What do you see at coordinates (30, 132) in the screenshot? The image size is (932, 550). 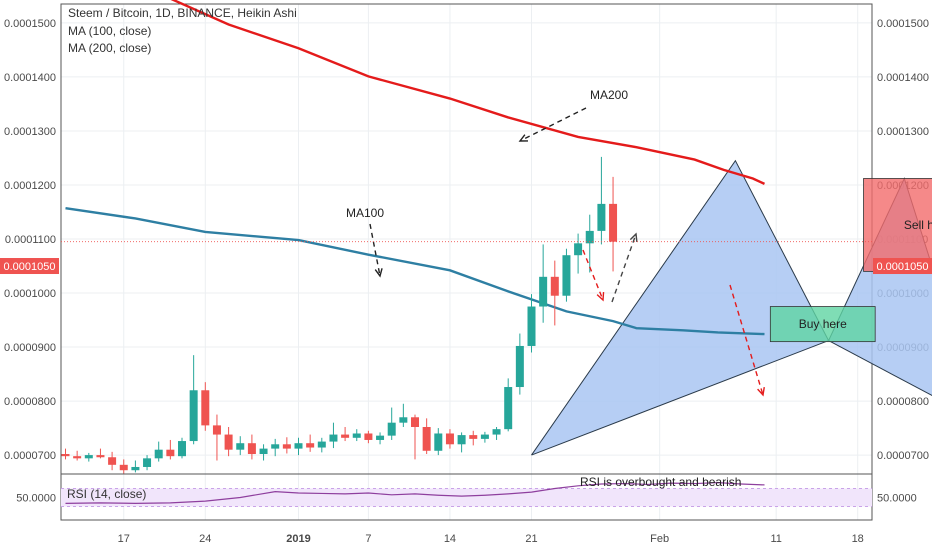 I see `price-tick-label-left: 0.0001300` at bounding box center [30, 132].